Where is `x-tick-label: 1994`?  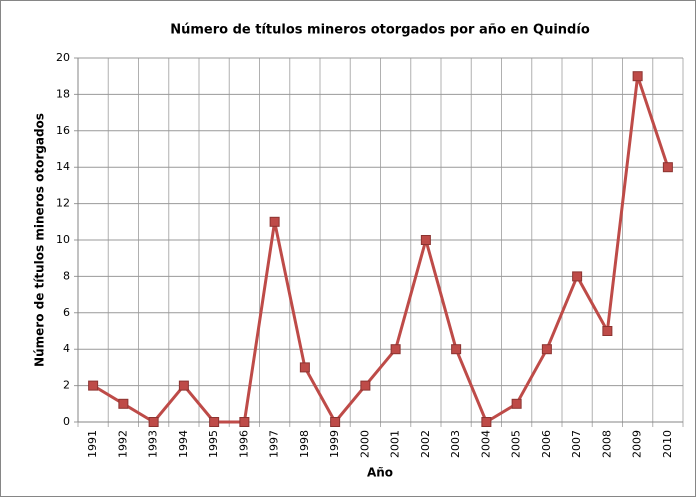 x-tick-label: 1994 is located at coordinates (183, 444).